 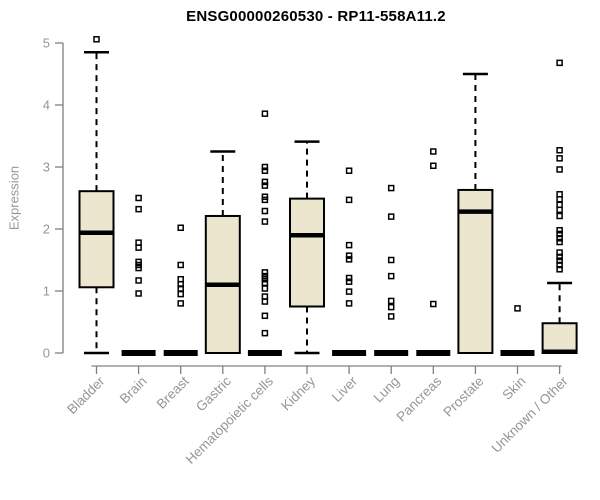 What do you see at coordinates (418, 398) in the screenshot?
I see `x-tick-label-pancreas: Pancreas` at bounding box center [418, 398].